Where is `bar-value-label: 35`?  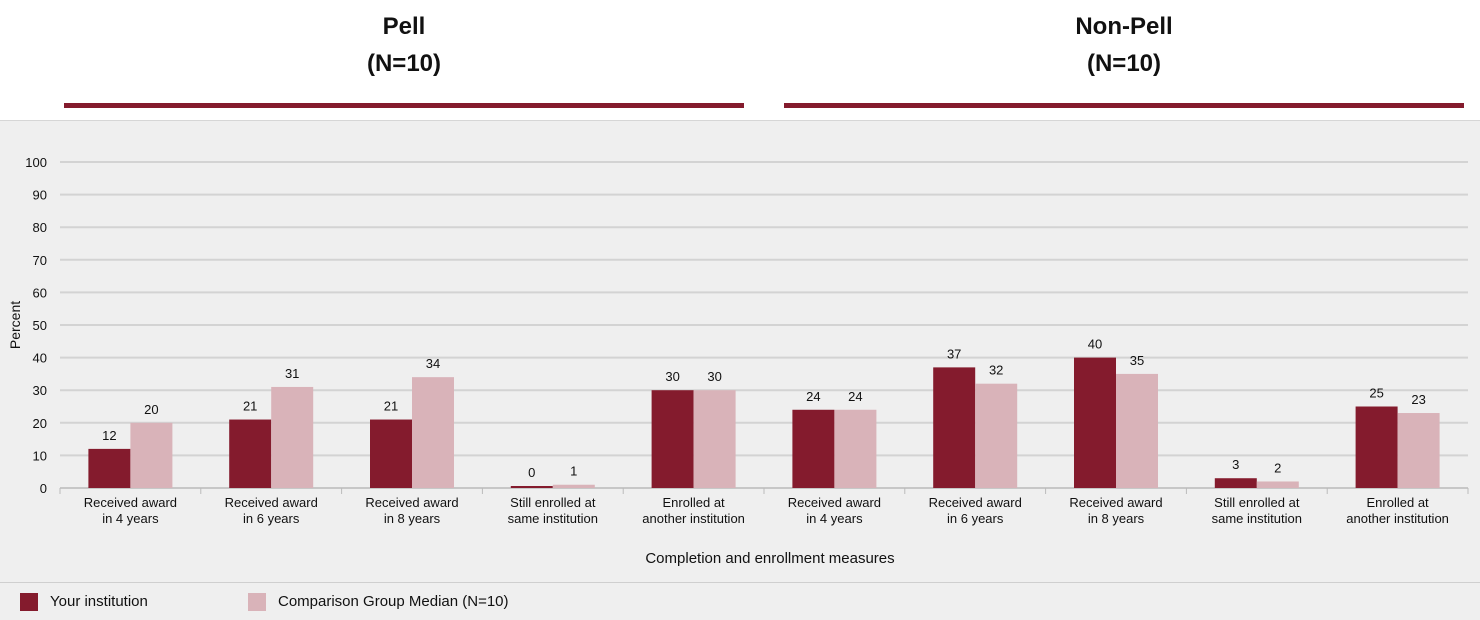
bar-value-label: 35 is located at coordinates (1137, 360).